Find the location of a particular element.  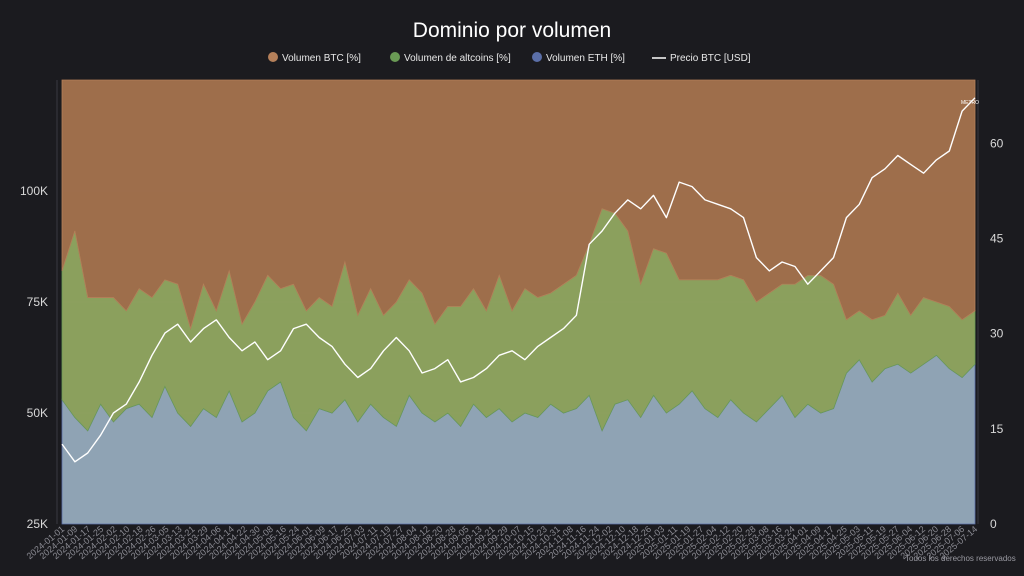

y-left-tick-2: 75K is located at coordinates (37, 302).